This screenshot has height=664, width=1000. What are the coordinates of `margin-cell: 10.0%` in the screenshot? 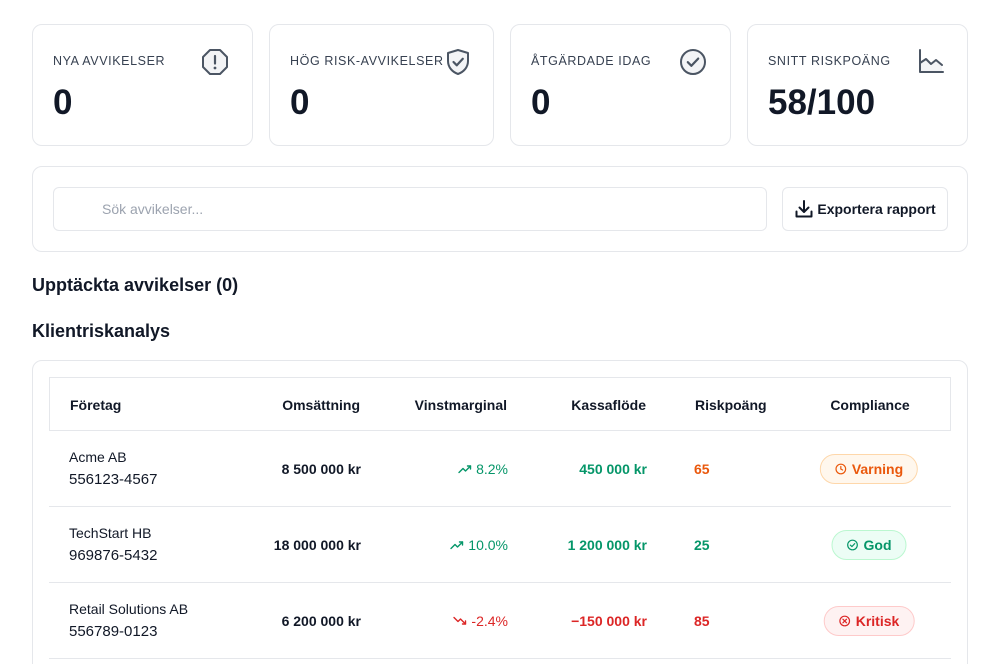 It's located at (479, 545).